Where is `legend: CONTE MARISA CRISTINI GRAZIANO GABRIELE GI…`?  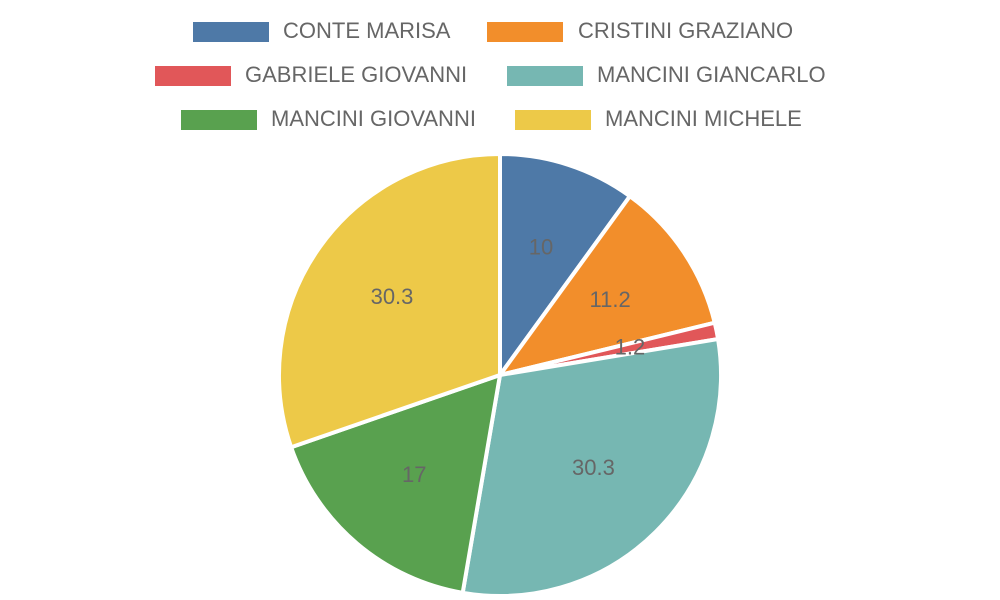
legend: CONTE MARISA CRISTINI GRAZIANO GABRIELE GI… is located at coordinates (490, 74).